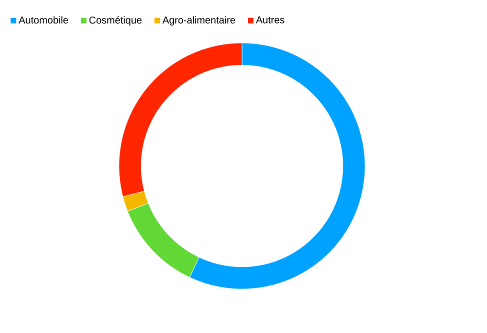 This screenshot has height=333, width=487. I want to click on legend-label: Cosmétique, so click(115, 21).